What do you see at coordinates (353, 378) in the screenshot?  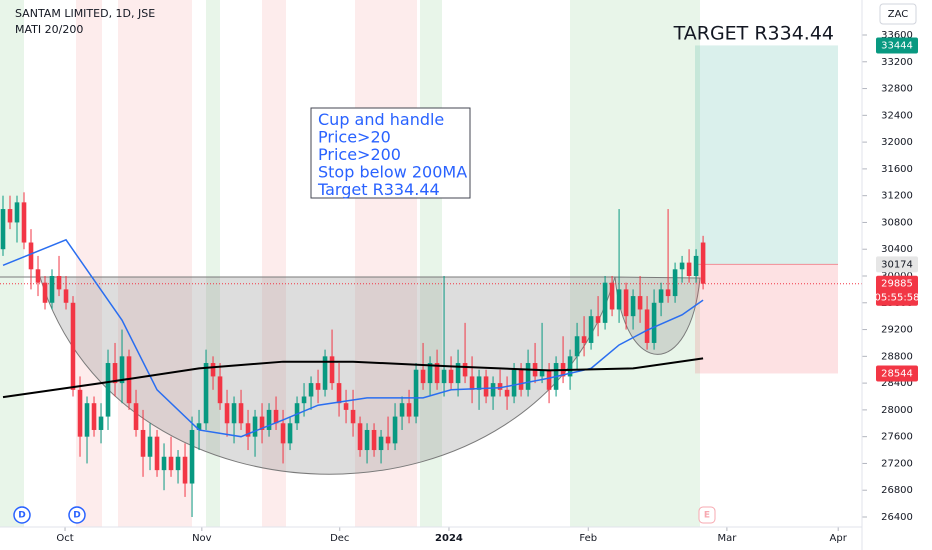 I see `moving-average` at bounding box center [353, 378].